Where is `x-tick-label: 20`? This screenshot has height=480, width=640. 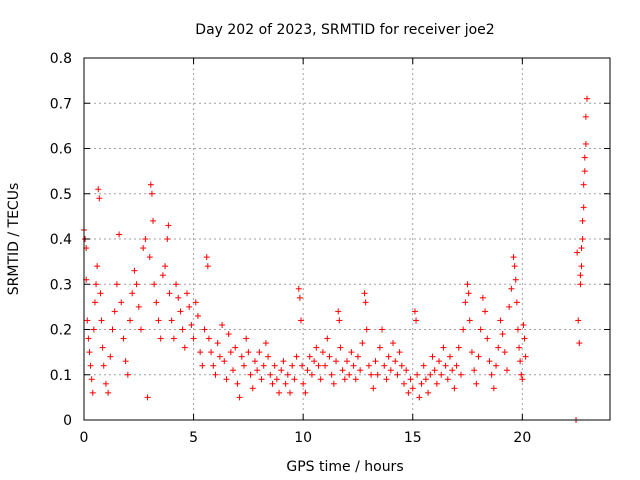 x-tick-label: 20 is located at coordinates (522, 438).